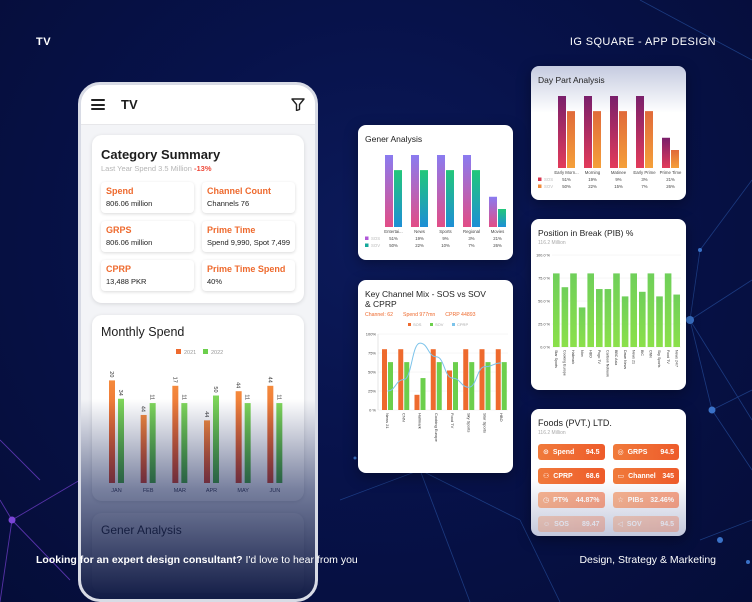 The width and height of the screenshot is (752, 602). What do you see at coordinates (248, 236) in the screenshot?
I see `stat-prime-time: Prime Time Spend 9,990, Spot 7,499` at bounding box center [248, 236].